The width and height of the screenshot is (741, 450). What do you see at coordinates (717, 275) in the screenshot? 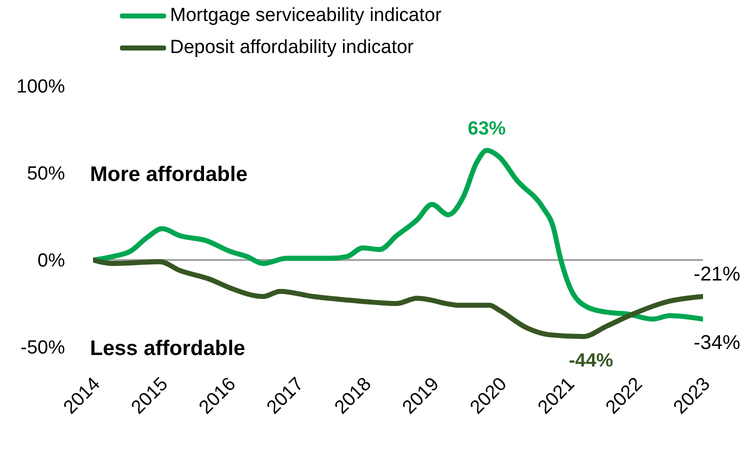
I see `annotation: -21%` at bounding box center [717, 275].